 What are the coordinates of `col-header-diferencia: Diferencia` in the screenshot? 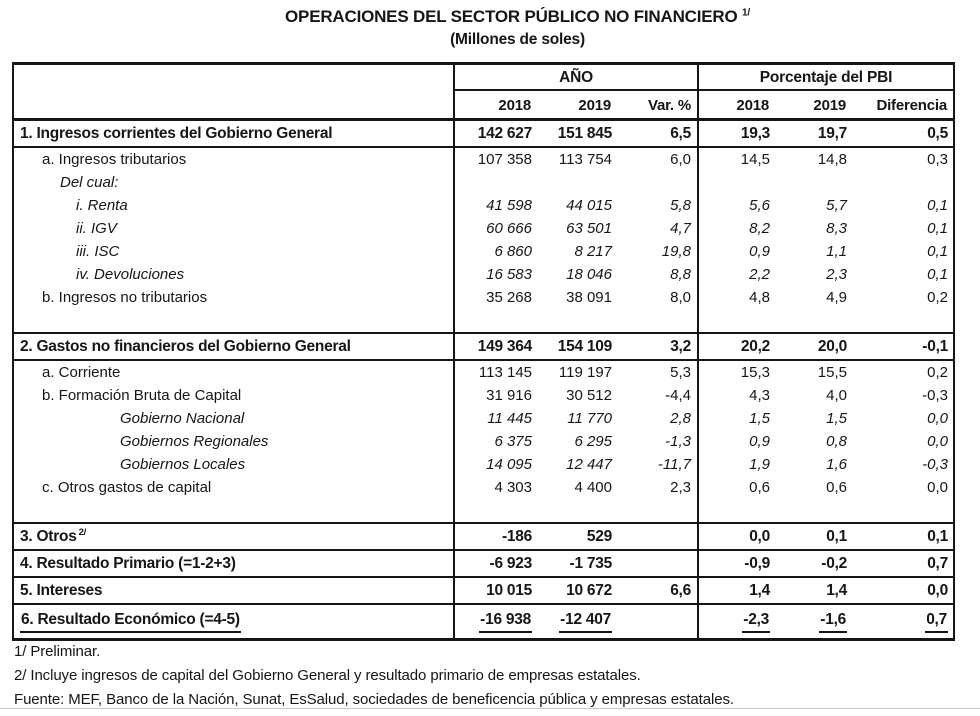 It's located at (911, 105).